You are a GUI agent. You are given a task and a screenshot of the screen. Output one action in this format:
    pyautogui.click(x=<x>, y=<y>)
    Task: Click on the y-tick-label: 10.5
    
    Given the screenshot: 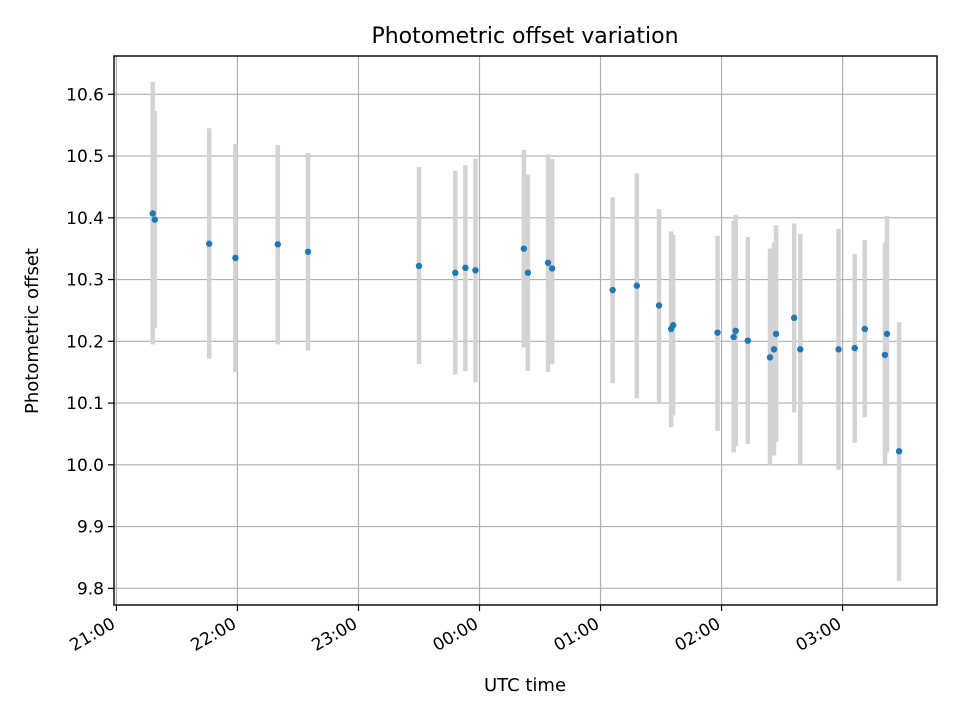 What is the action you would take?
    pyautogui.click(x=85, y=157)
    